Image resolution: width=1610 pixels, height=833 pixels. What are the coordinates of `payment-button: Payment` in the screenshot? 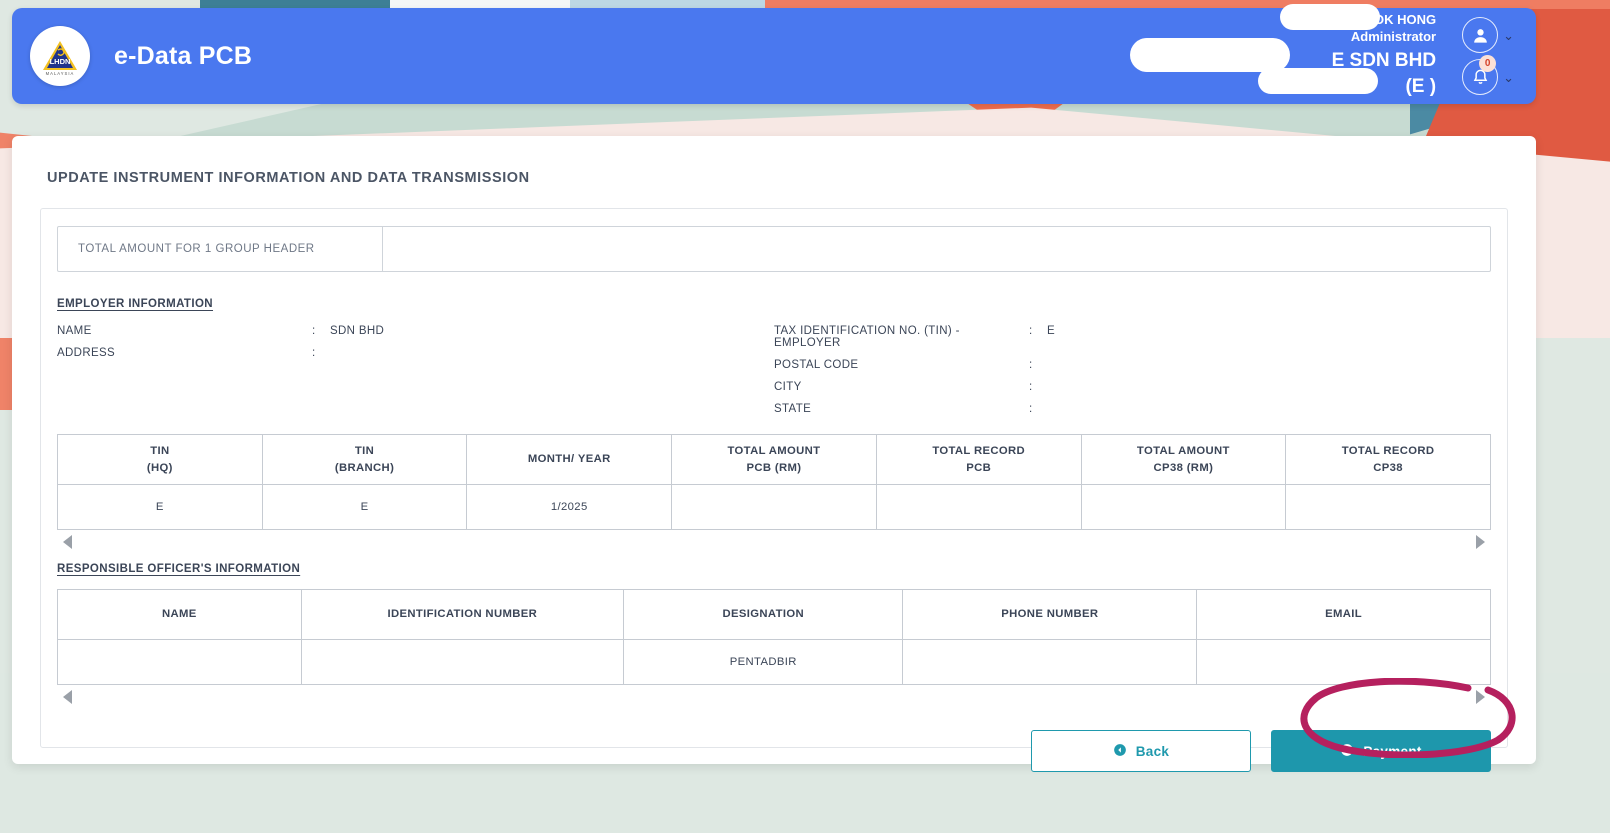 It's located at (1381, 751).